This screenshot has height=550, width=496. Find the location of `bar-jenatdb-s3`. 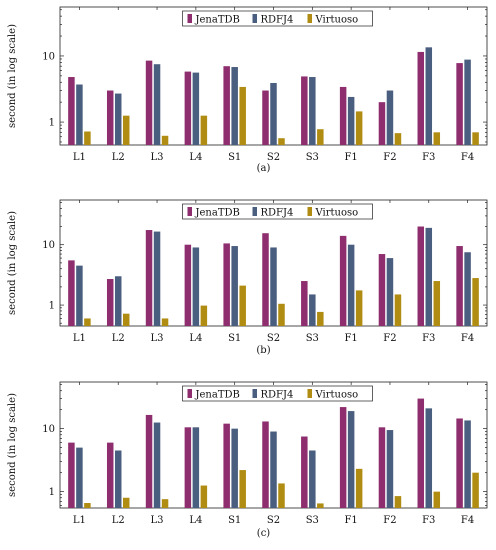

bar-jenatdb-s3 is located at coordinates (304, 303).